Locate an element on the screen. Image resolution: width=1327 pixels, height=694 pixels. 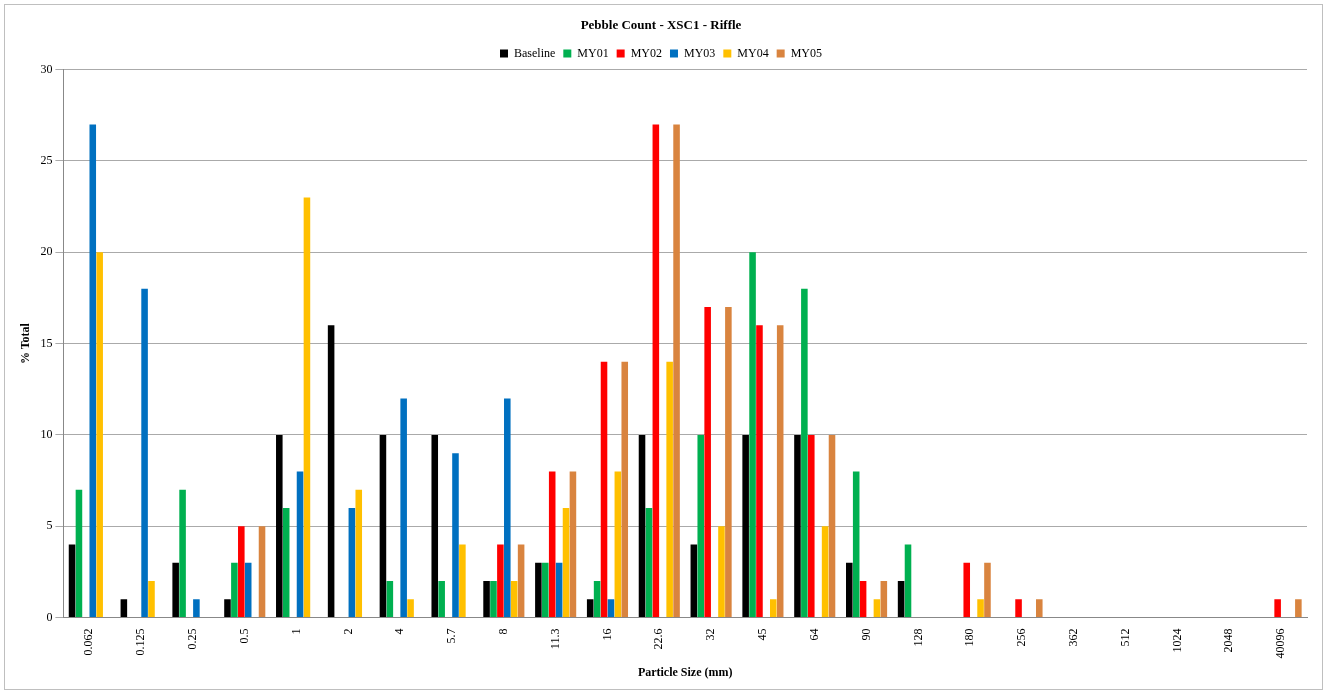
x-tick-label: 5.7 is located at coordinates (451, 636).